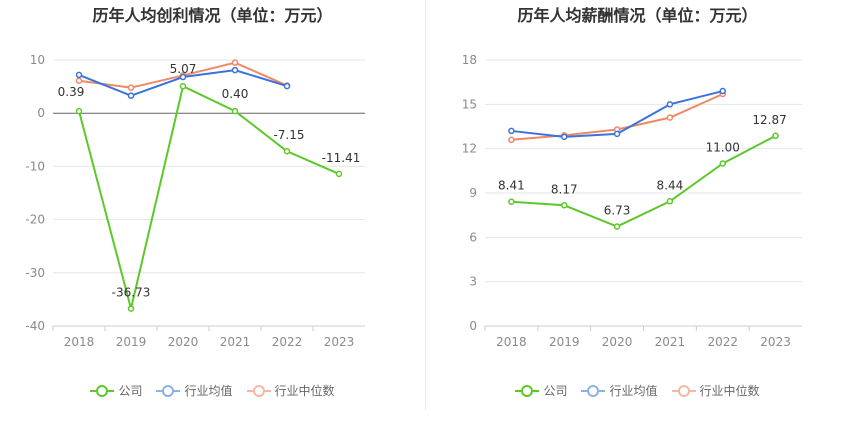  What do you see at coordinates (723, 147) in the screenshot?
I see `data-label: 11.00` at bounding box center [723, 147].